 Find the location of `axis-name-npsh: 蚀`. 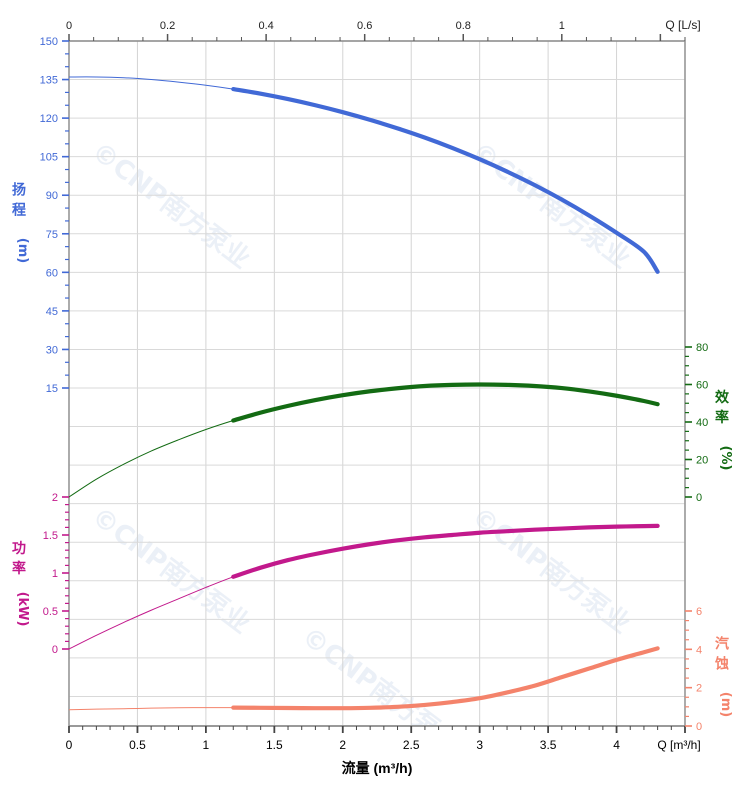

axis-name-npsh: 蚀 is located at coordinates (721, 664).